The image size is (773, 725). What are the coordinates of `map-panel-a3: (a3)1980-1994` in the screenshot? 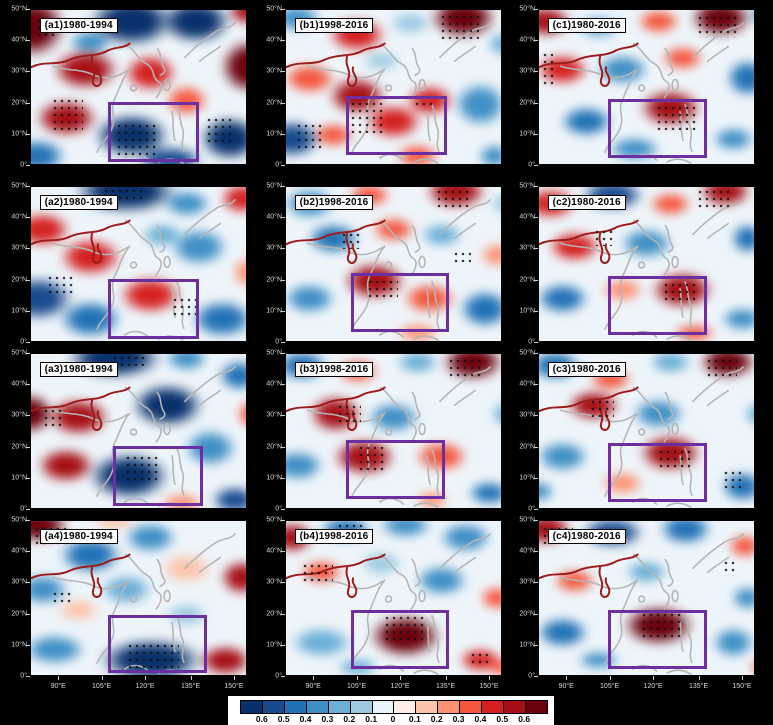 It's located at (138, 431).